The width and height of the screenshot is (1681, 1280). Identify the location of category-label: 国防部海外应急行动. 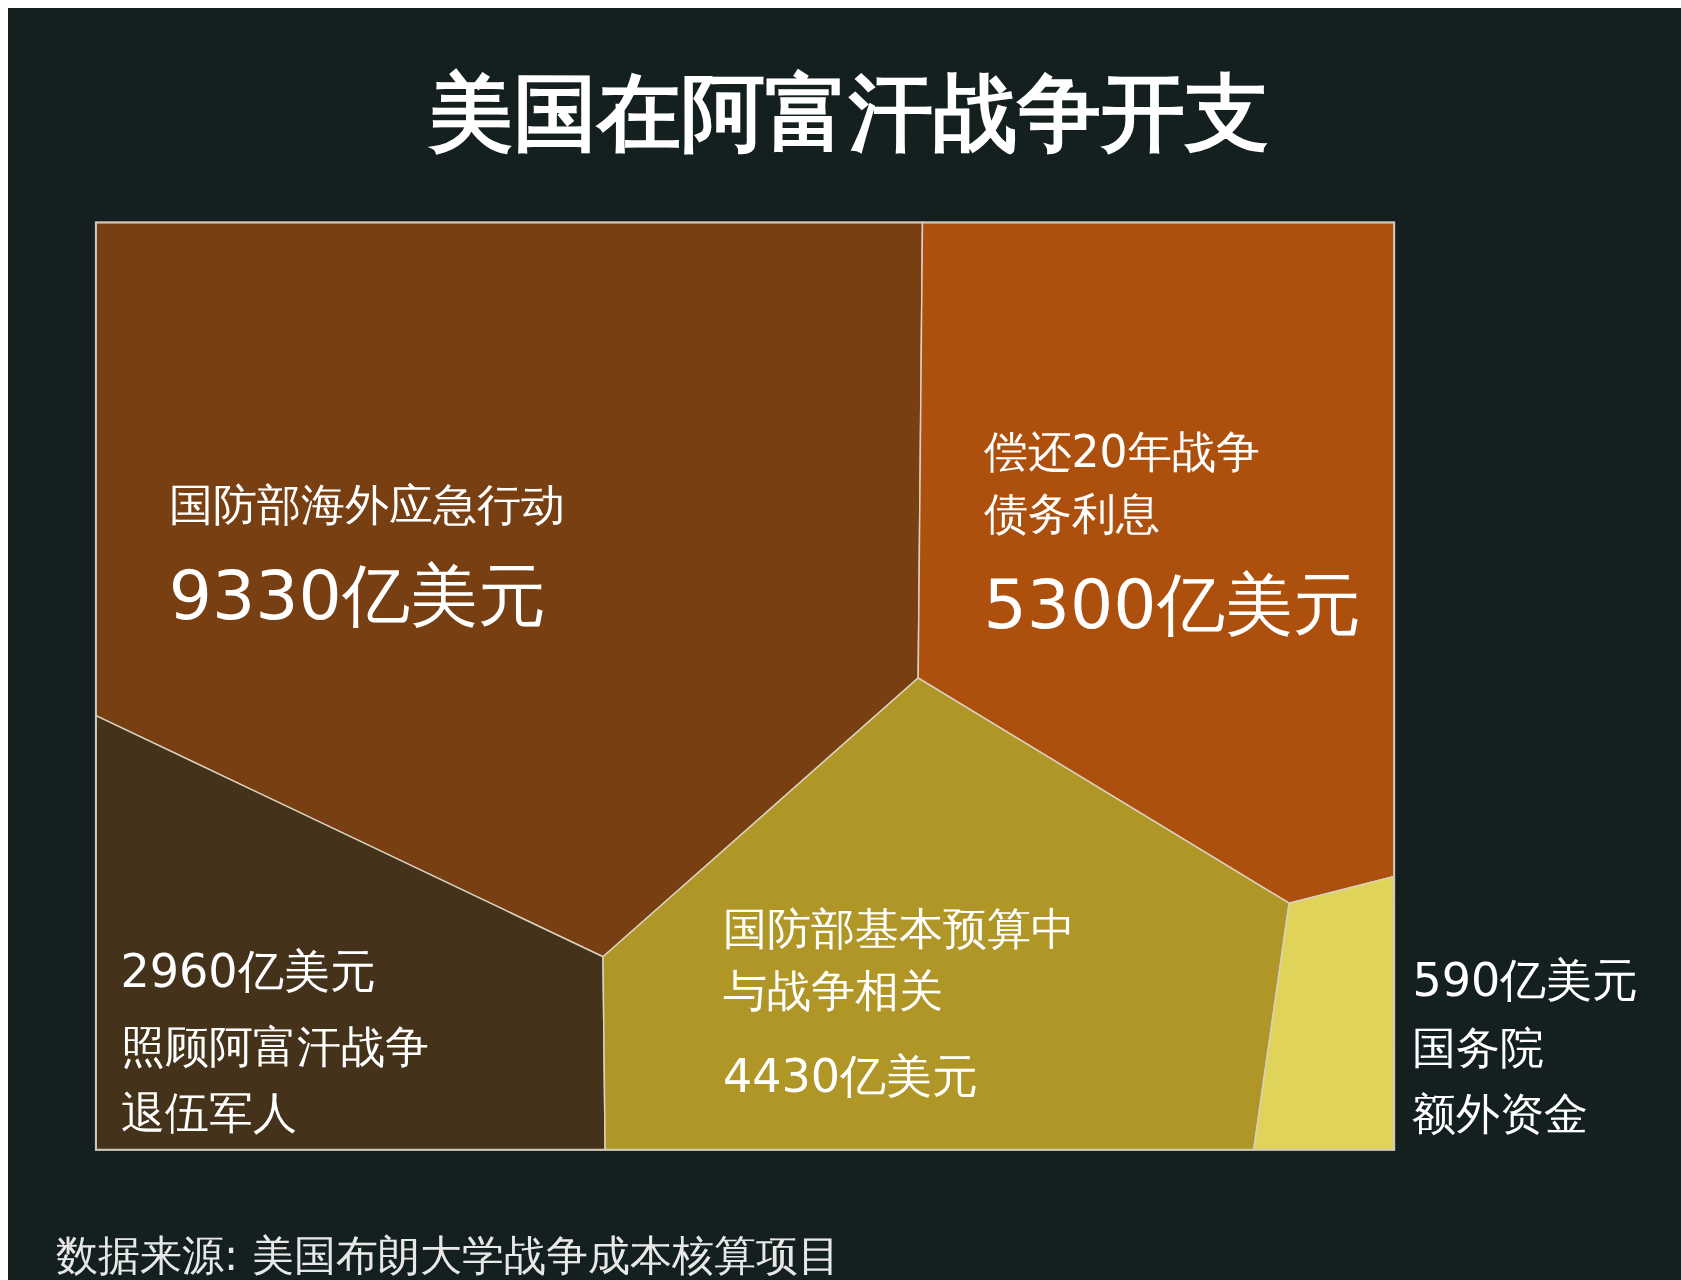
(366, 505).